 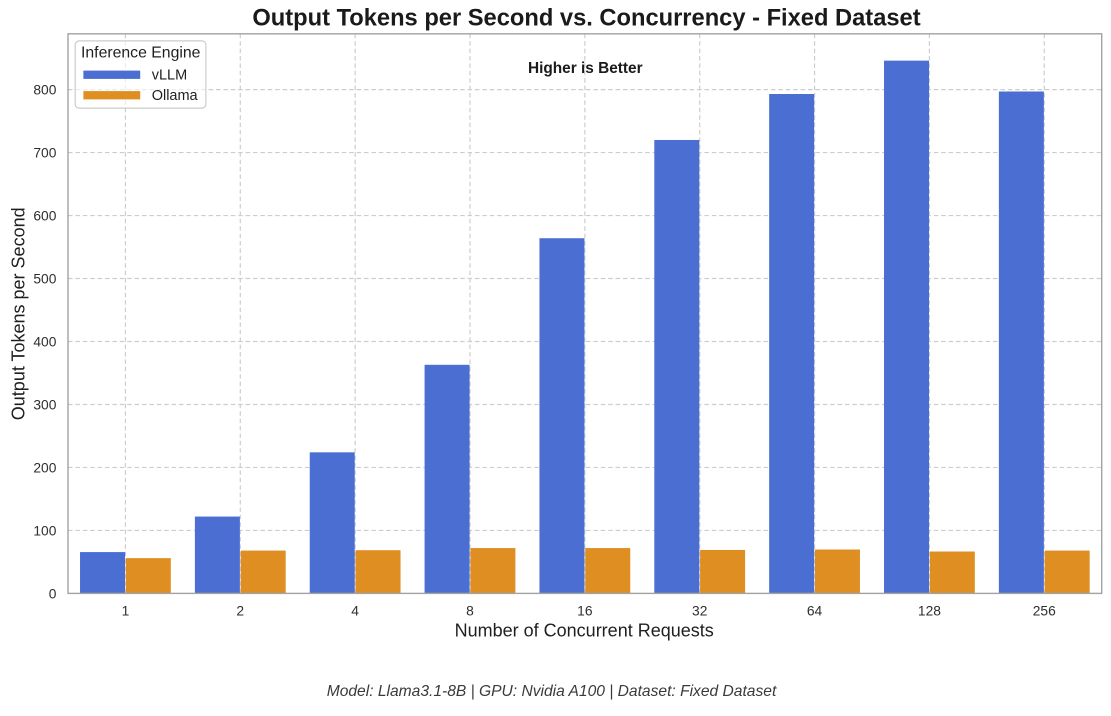 What do you see at coordinates (815, 611) in the screenshot?
I see `svg-text: 64` at bounding box center [815, 611].